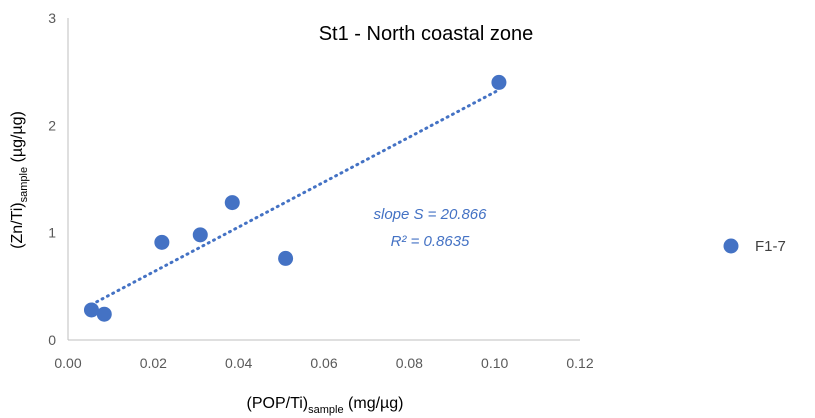 This screenshot has width=815, height=418. I want to click on y-tick-label: 1, so click(52, 233).